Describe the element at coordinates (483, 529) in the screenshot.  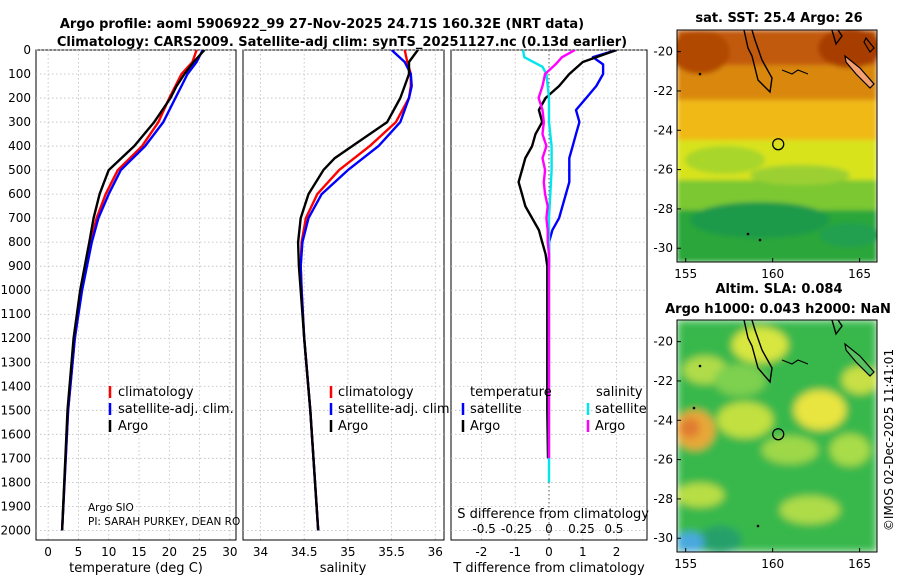
I see `secondary-tick-label: -0.5` at that location.